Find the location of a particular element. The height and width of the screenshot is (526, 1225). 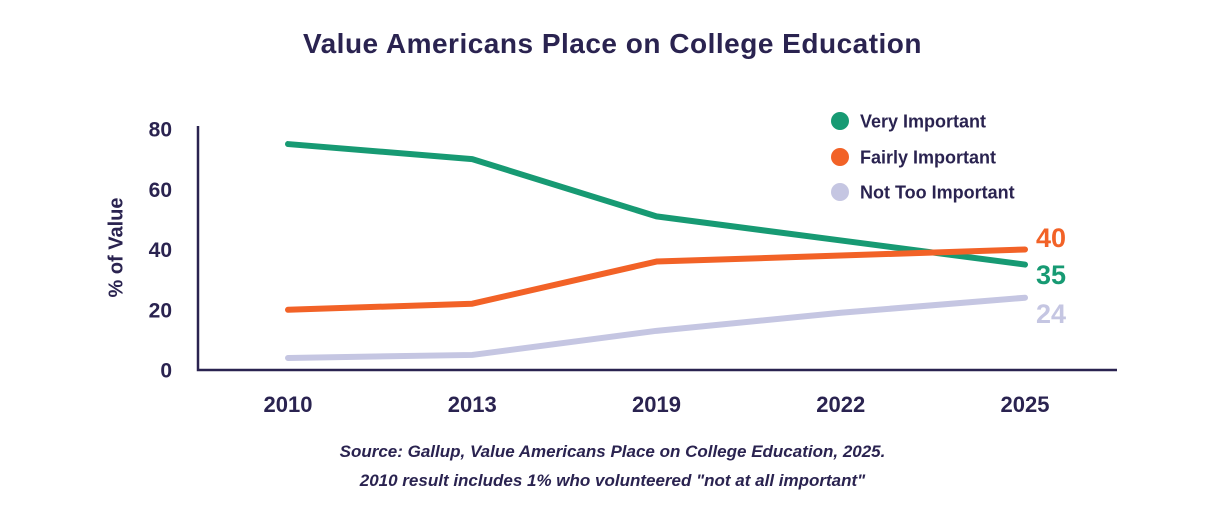

y-tick-label: 60 is located at coordinates (160, 190).